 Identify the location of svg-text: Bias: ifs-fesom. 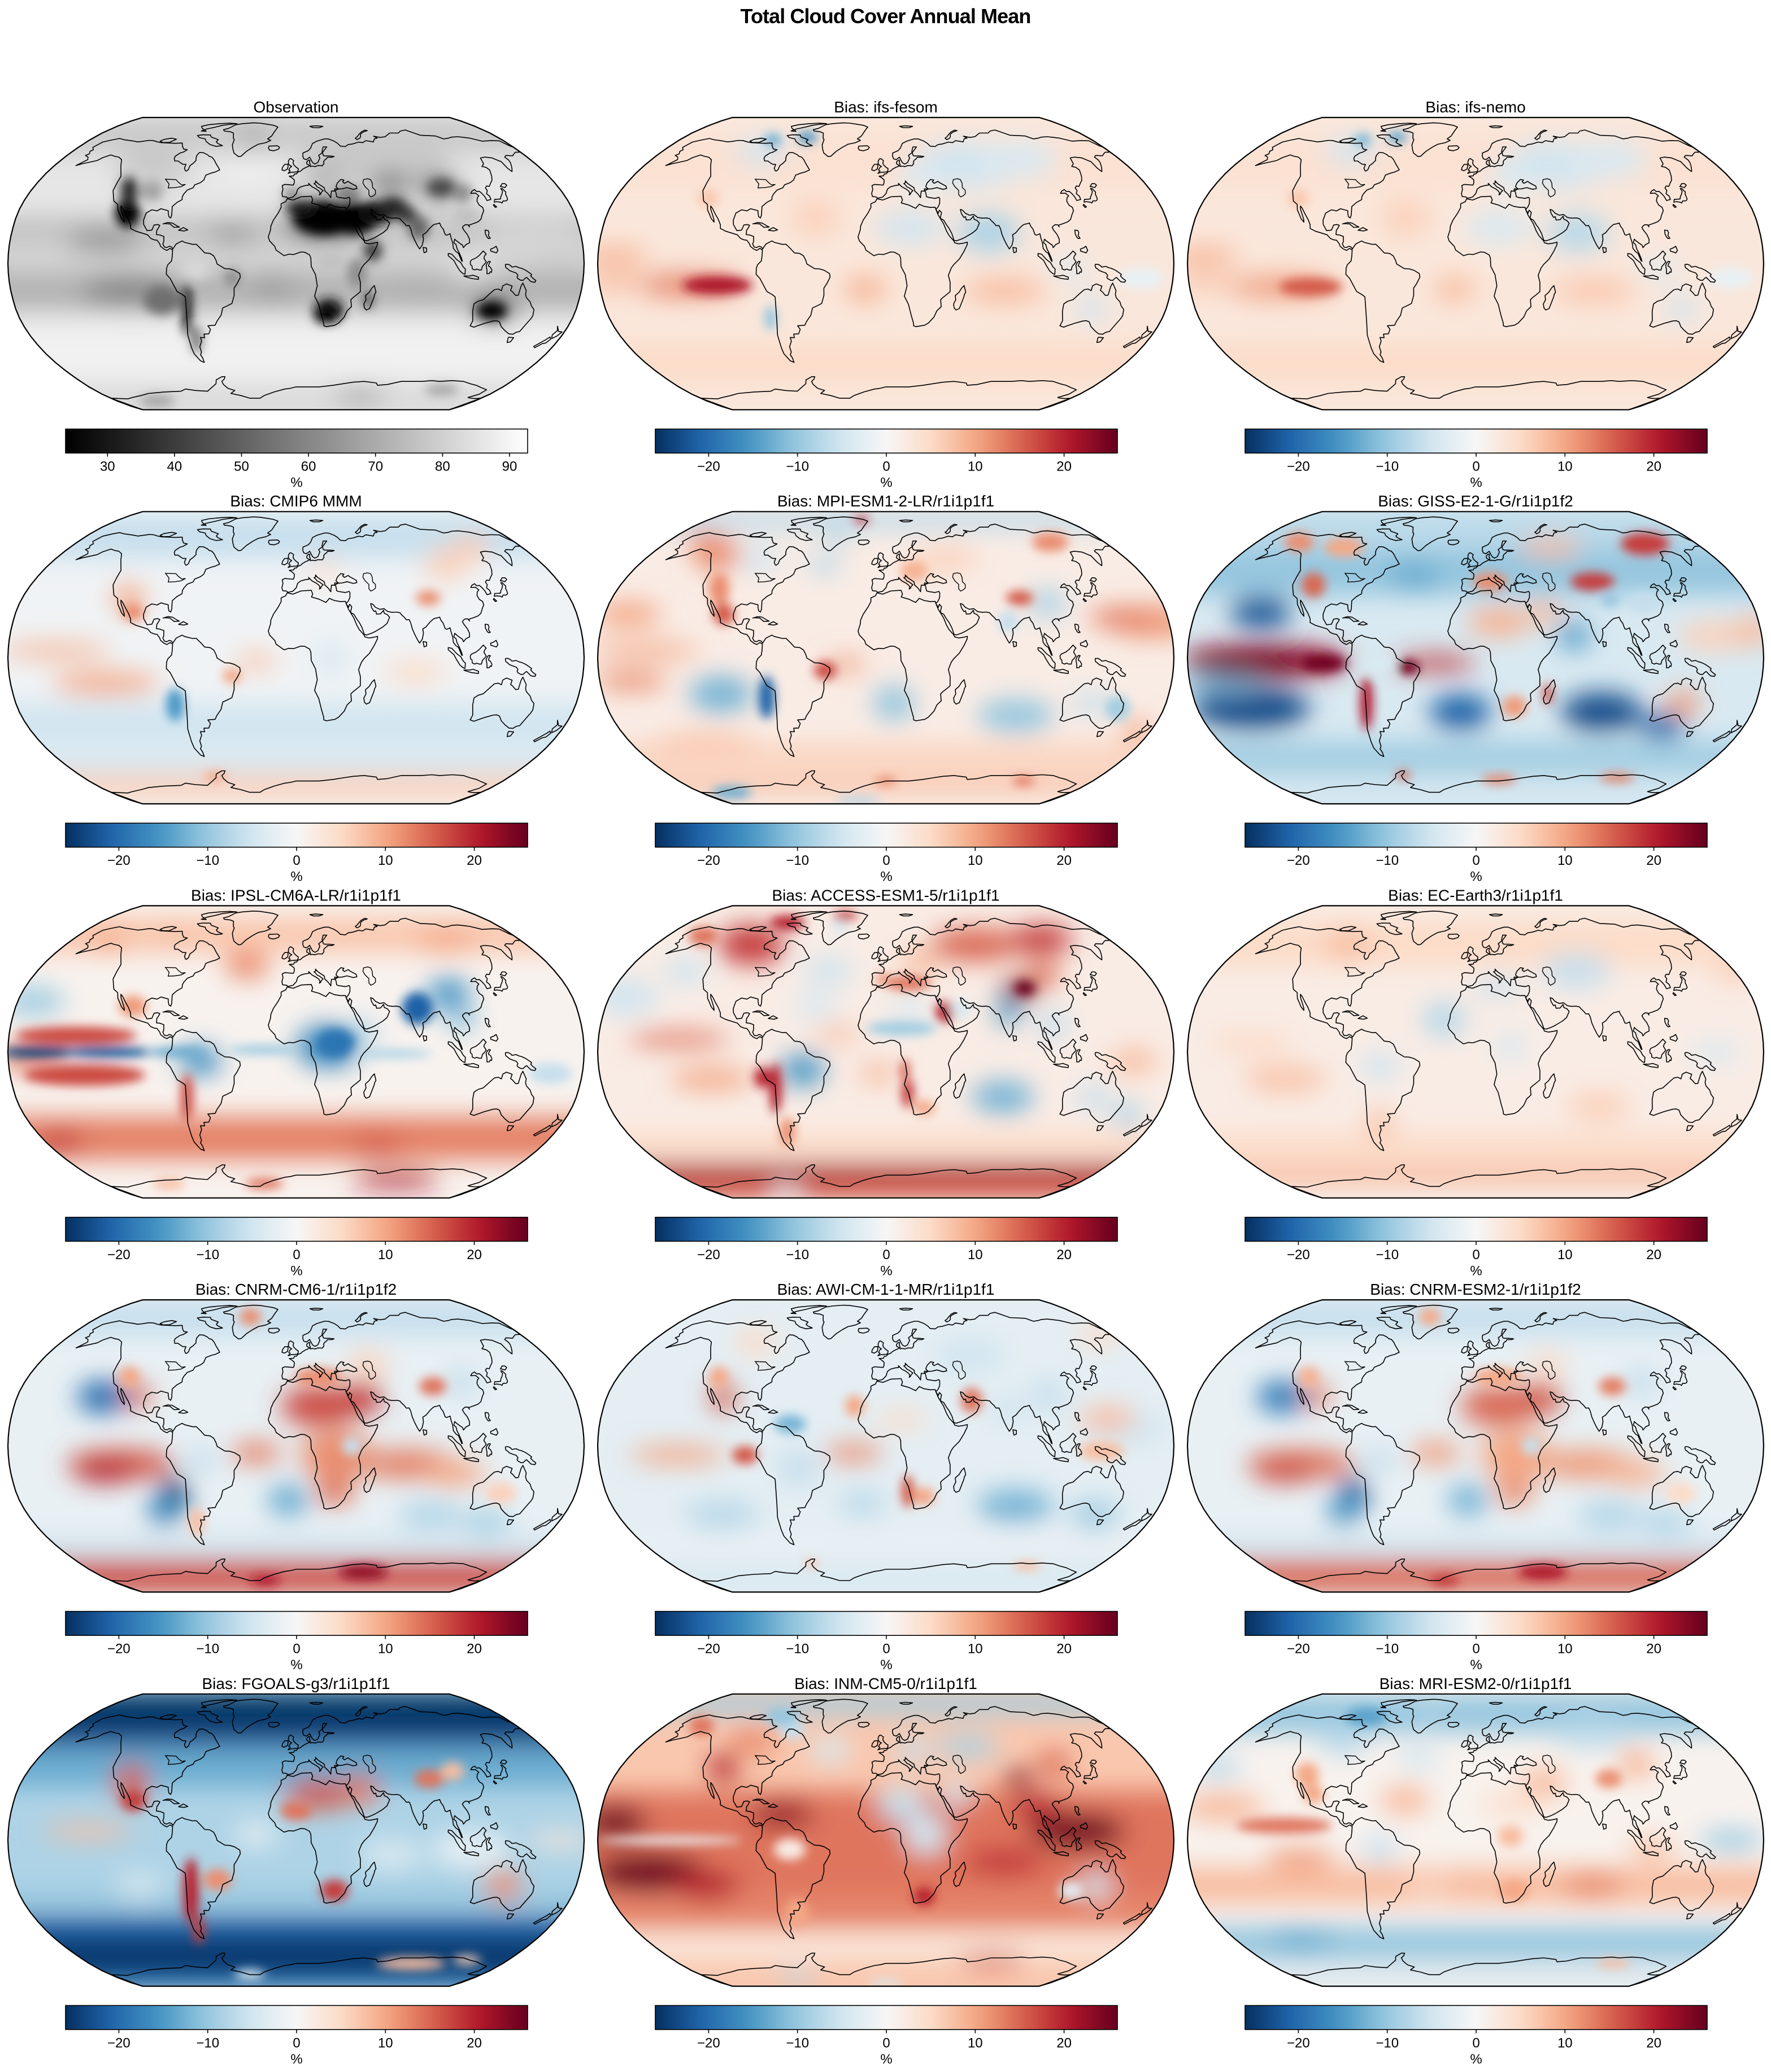
(886, 107).